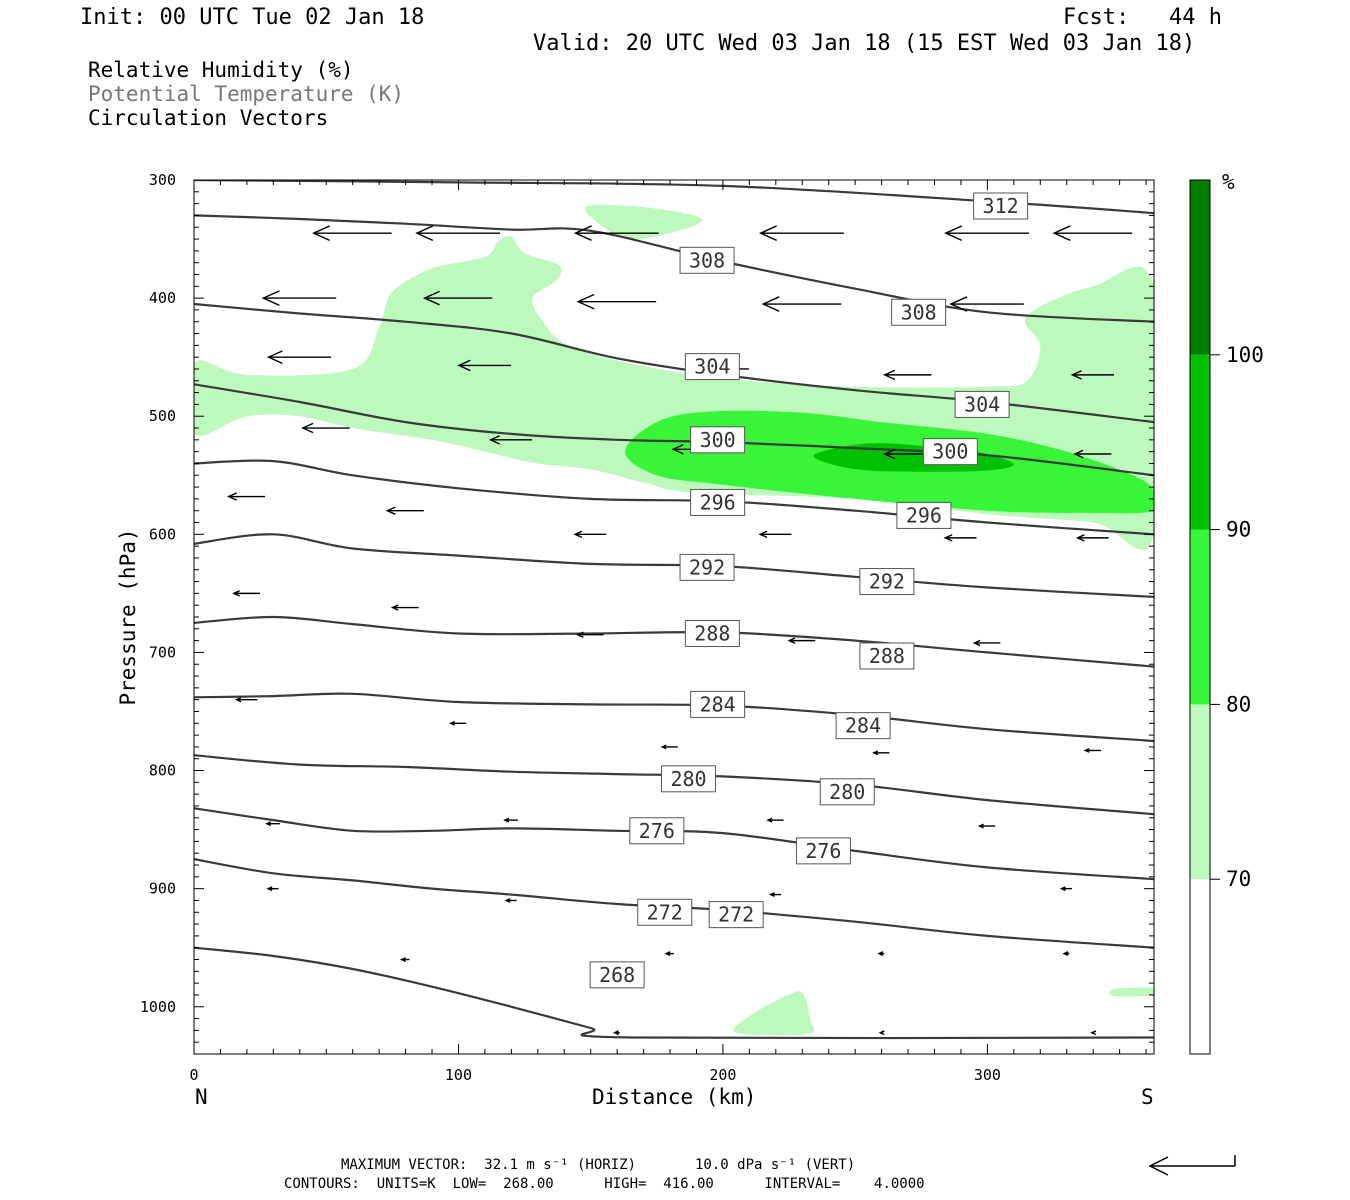 The image size is (1350, 1200). I want to click on colorbar-tick-label: 80, so click(1238, 704).